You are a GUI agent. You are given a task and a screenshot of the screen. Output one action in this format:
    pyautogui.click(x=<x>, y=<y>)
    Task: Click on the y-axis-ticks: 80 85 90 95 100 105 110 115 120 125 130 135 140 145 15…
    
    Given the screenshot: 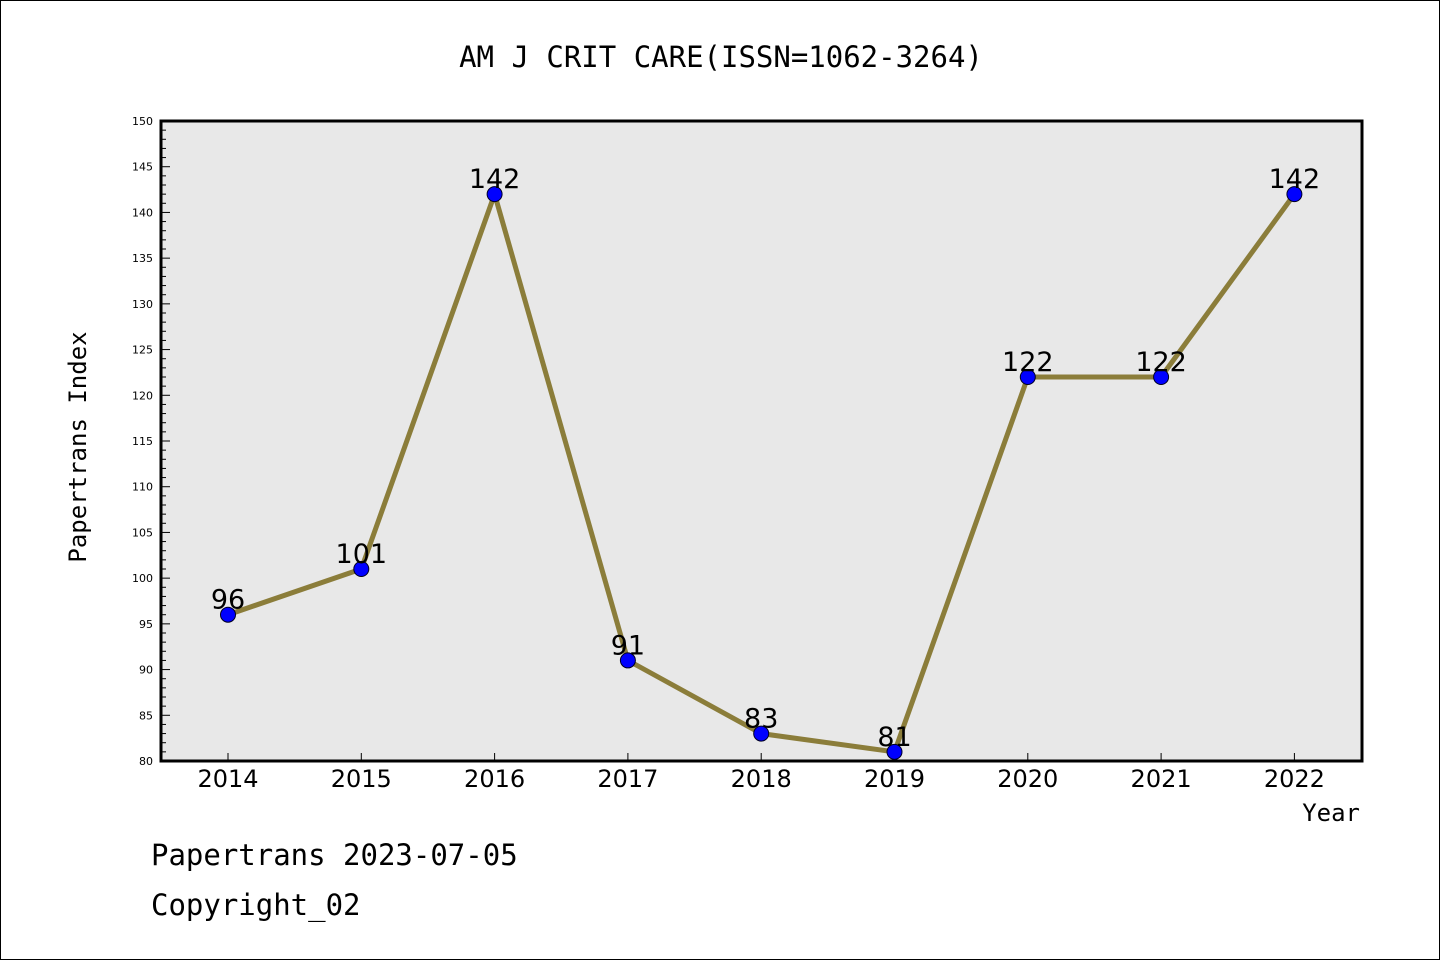 What is the action you would take?
    pyautogui.click(x=151, y=441)
    